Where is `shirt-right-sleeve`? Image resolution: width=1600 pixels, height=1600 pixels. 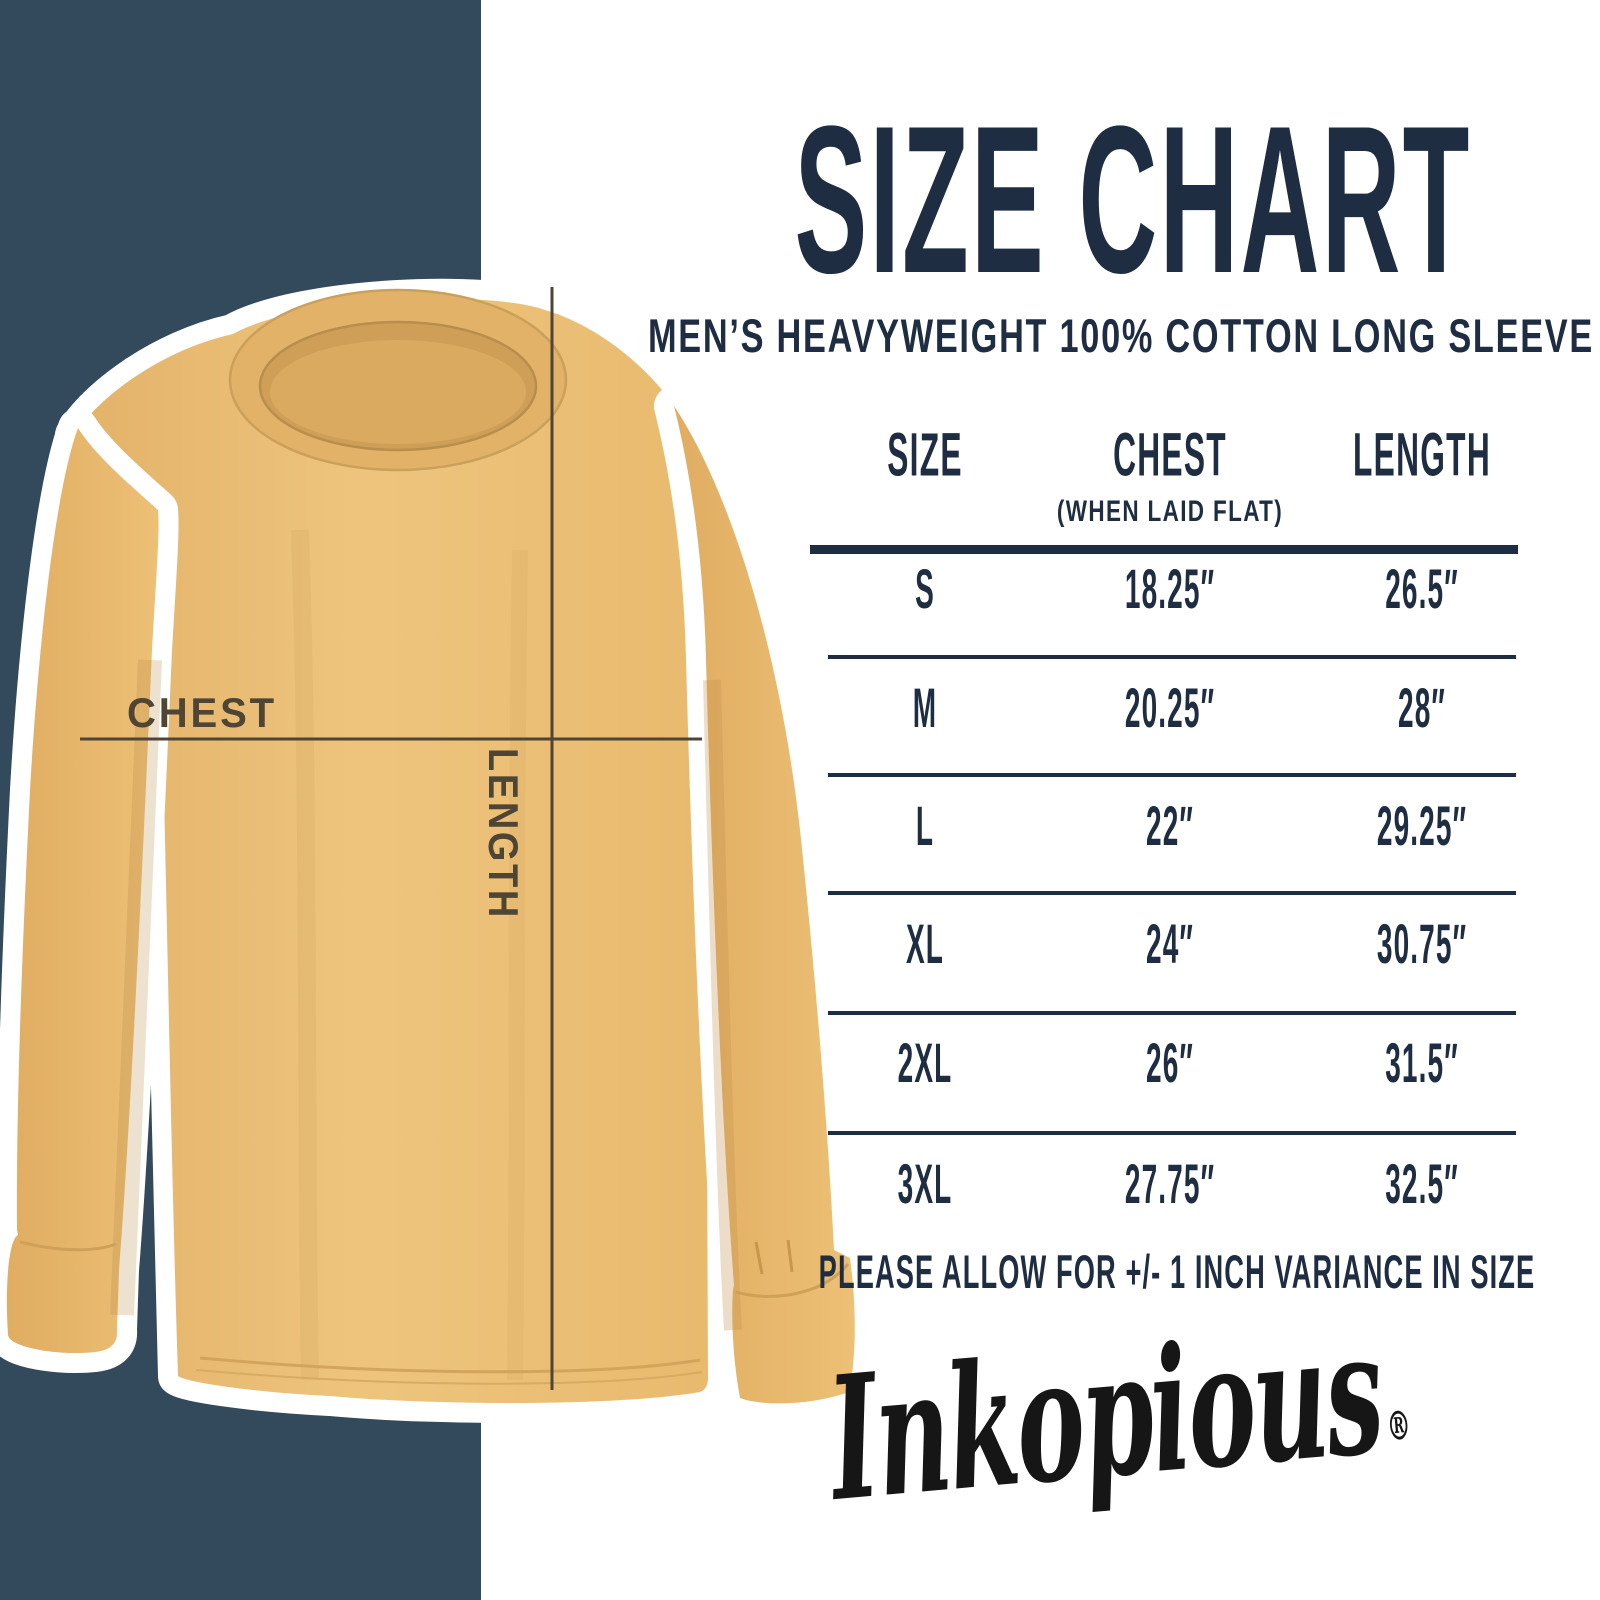 shirt-right-sleeve is located at coordinates (764, 905).